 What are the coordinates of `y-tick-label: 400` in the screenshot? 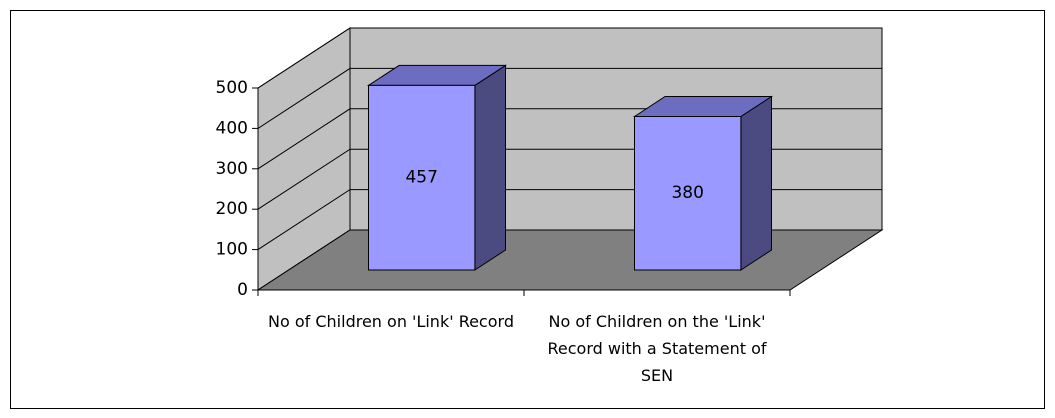 It's located at (232, 128).